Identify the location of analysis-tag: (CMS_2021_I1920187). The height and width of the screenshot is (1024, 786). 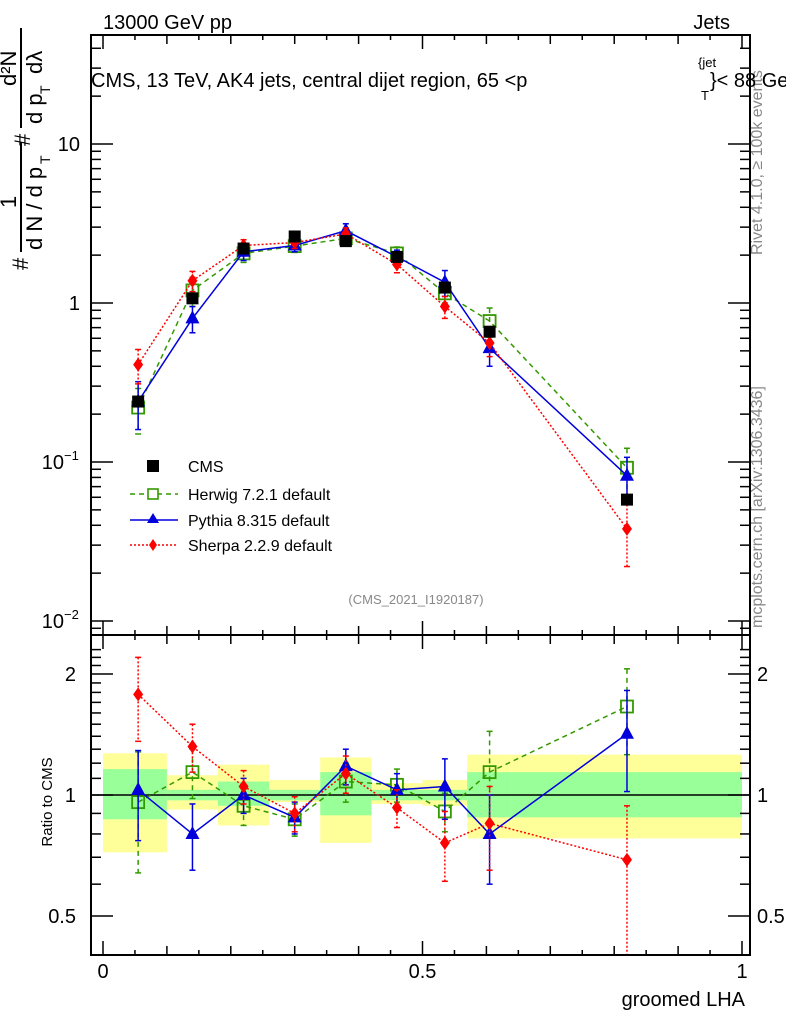
(415, 599).